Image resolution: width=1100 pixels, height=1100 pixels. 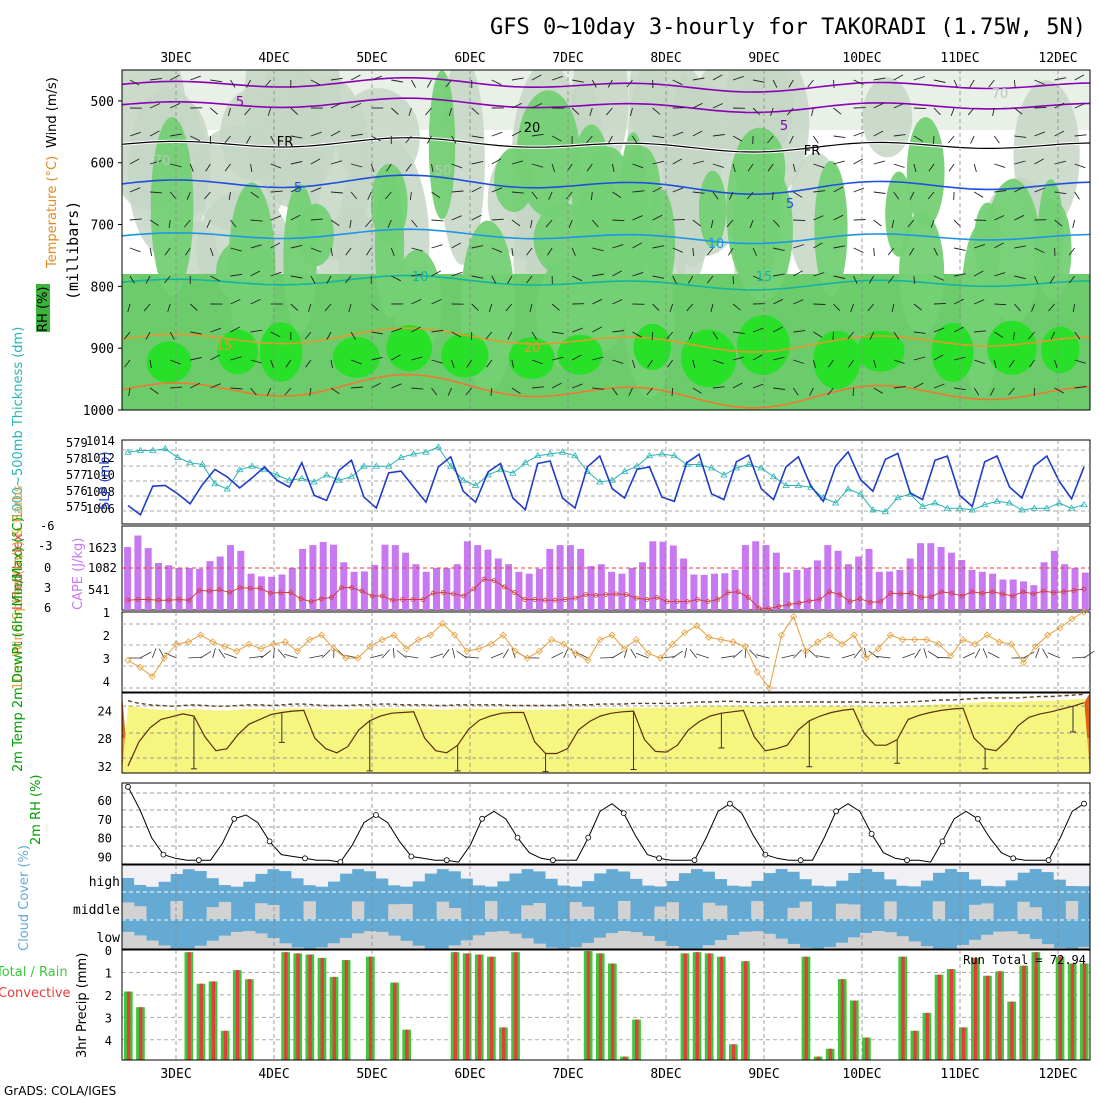 I want to click on bottom-date-label: 6DEC, so click(x=469, y=1074).